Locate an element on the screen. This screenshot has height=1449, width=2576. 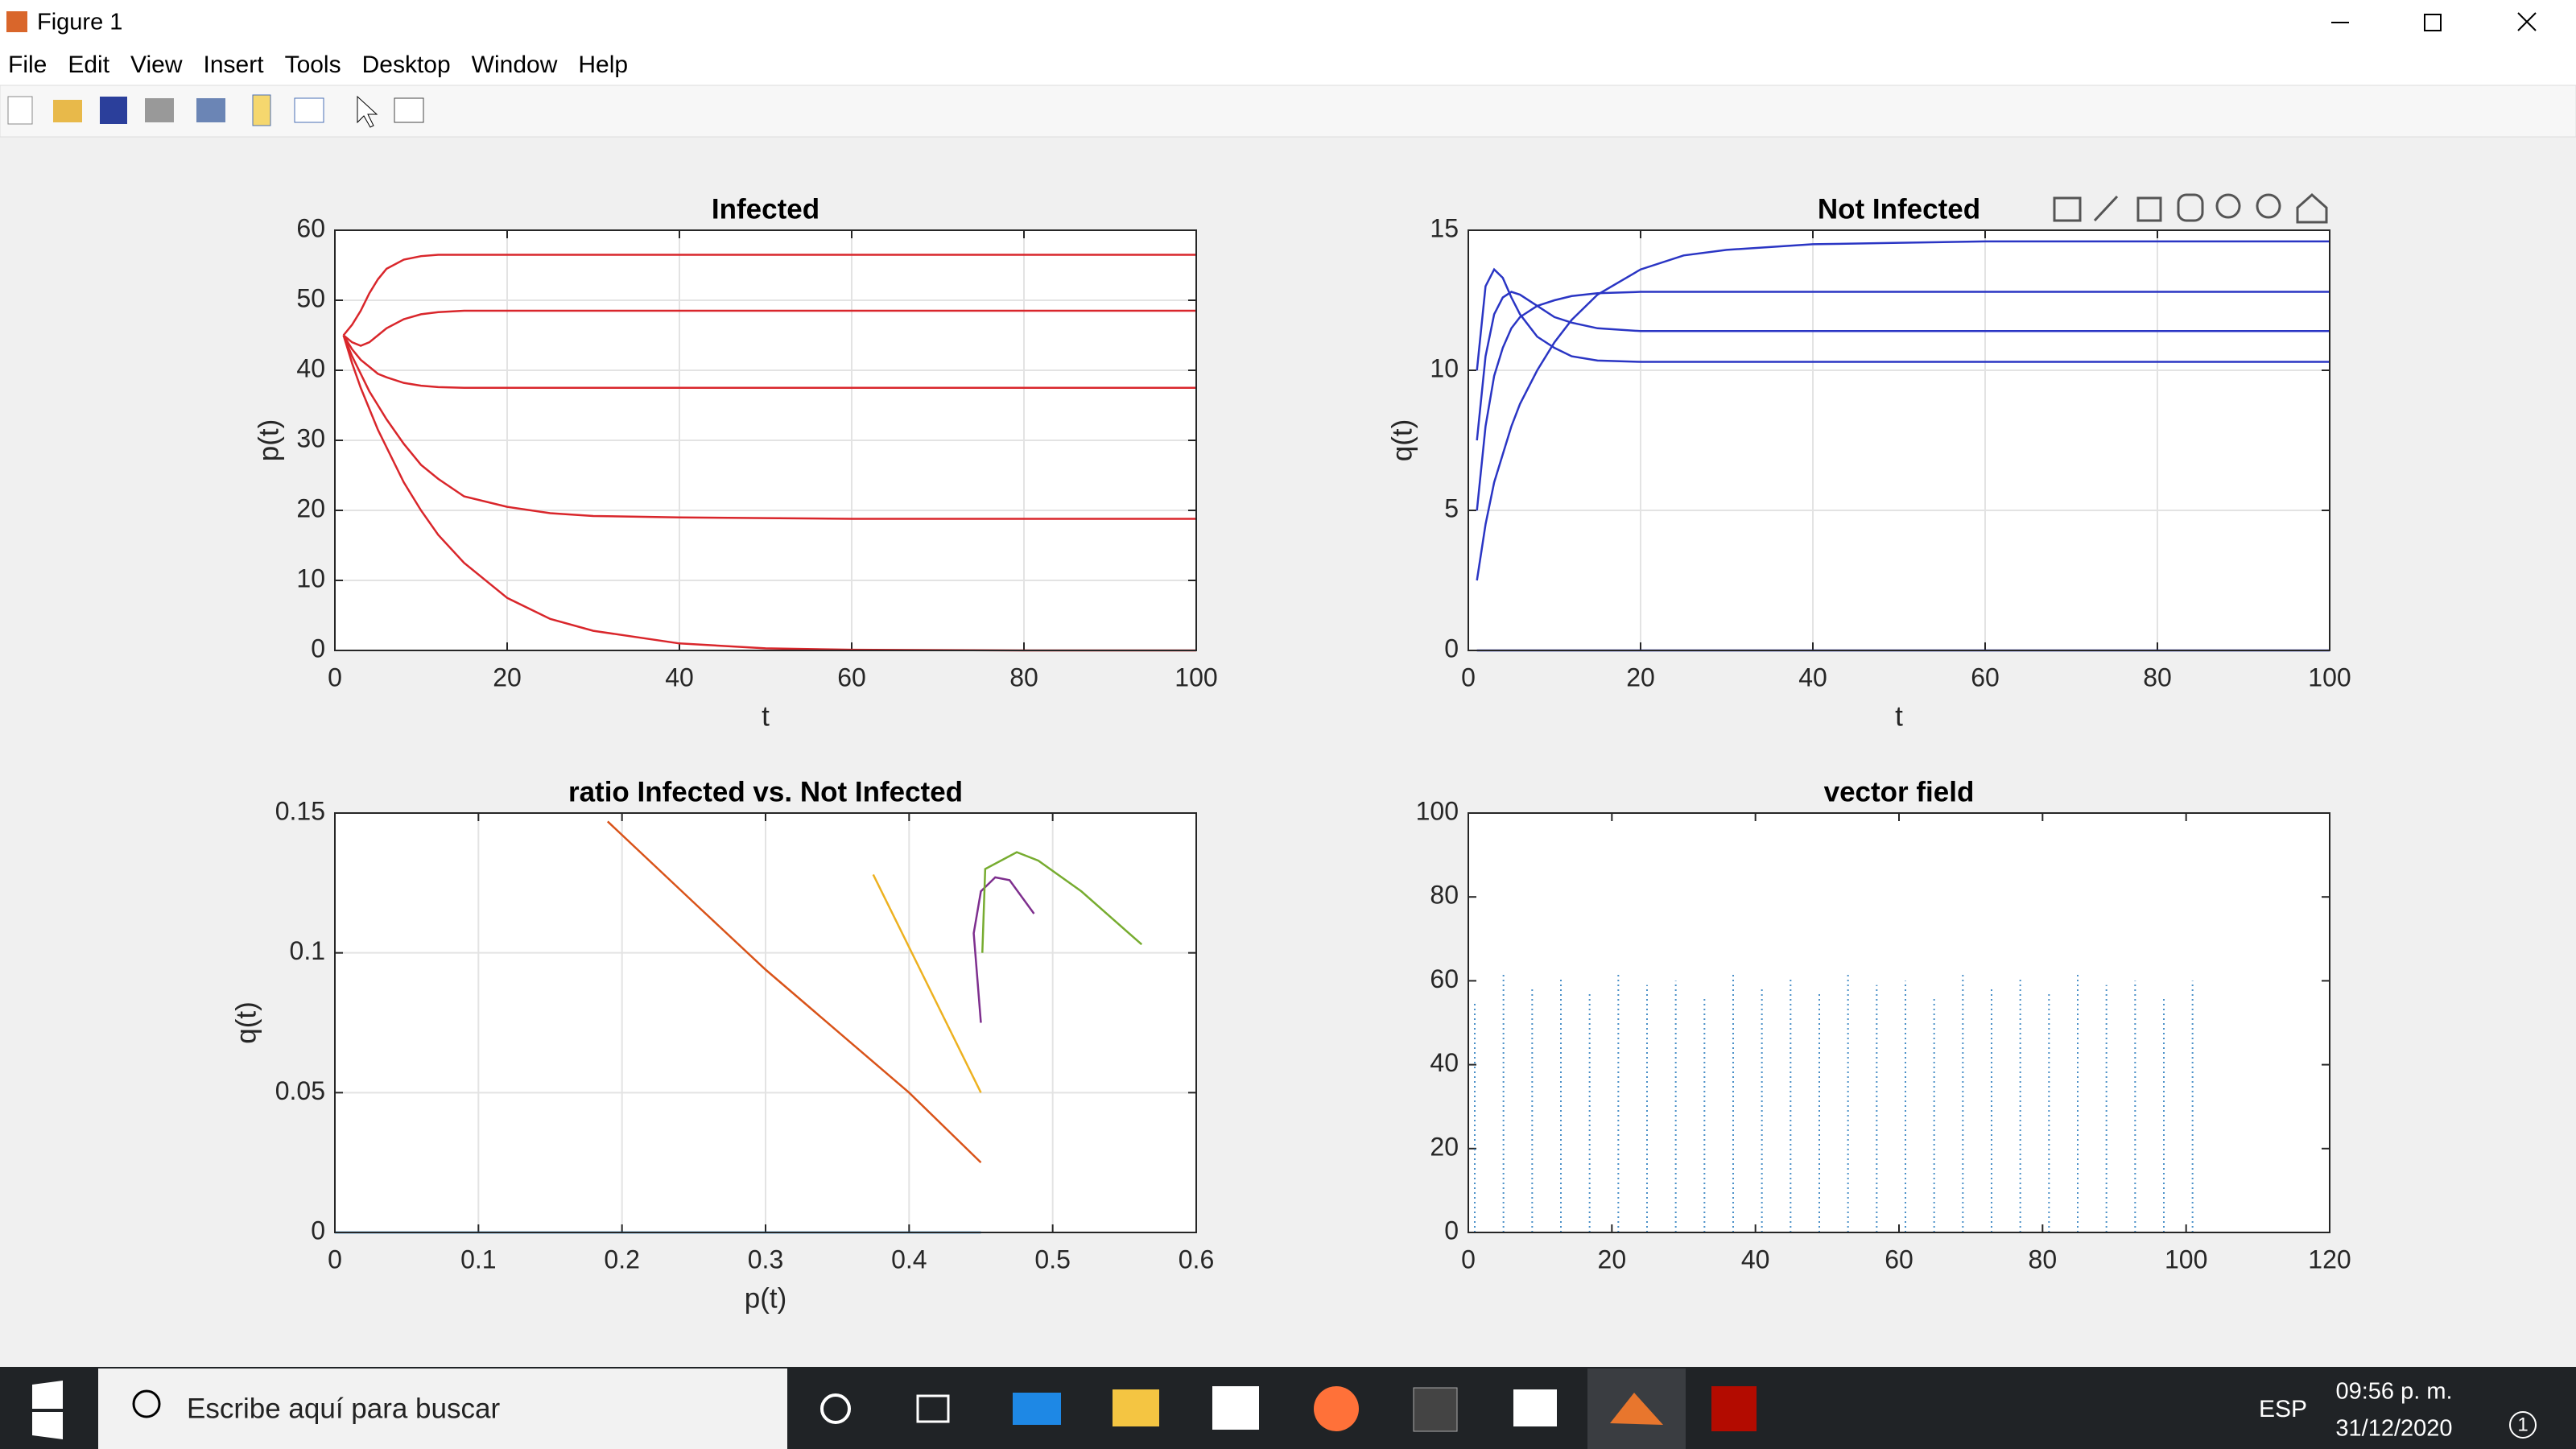
firefox-icon is located at coordinates (1336, 1408).